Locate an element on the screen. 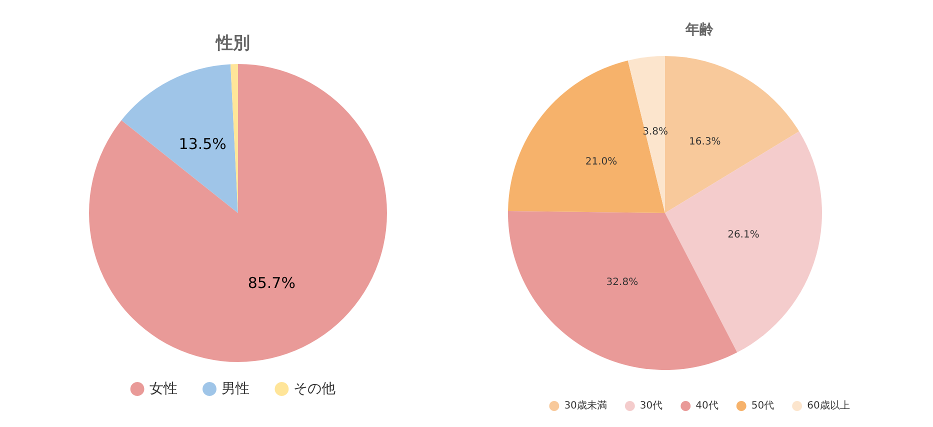  data-label: 16.3% is located at coordinates (705, 142).